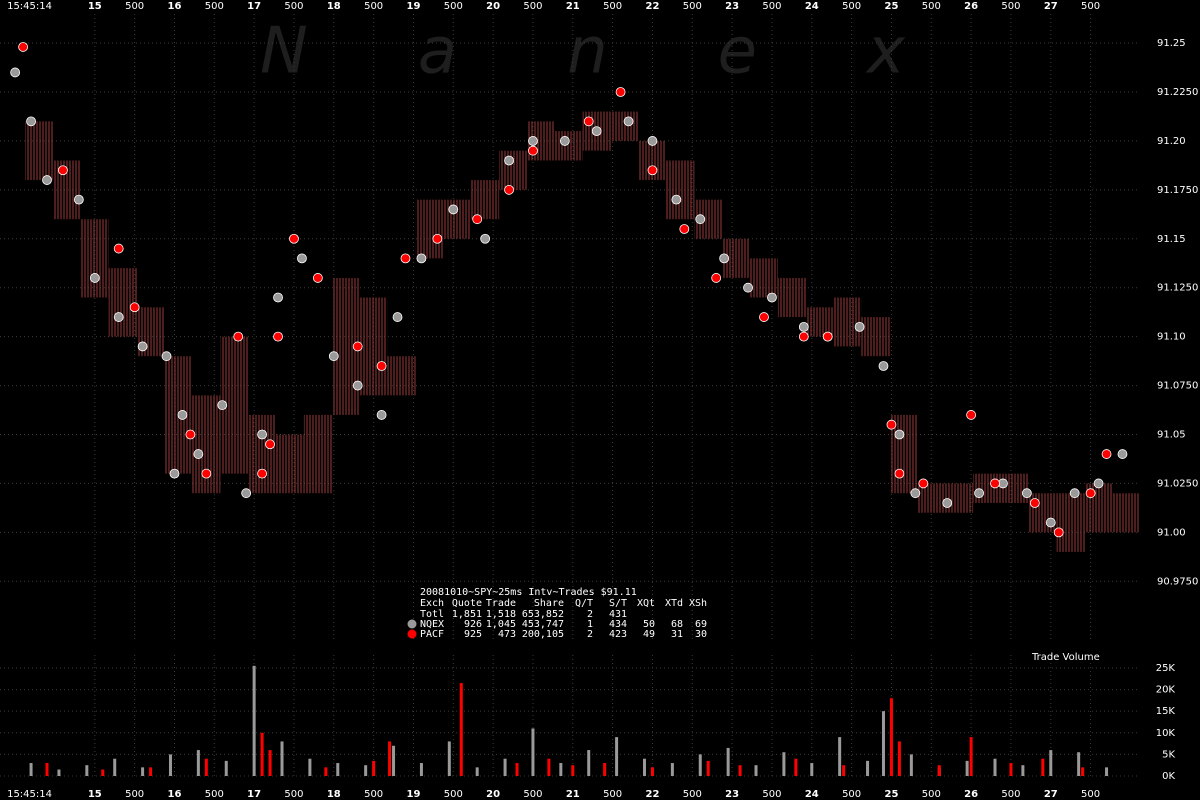  What do you see at coordinates (701, 634) in the screenshot?
I see `table-cell: 30` at bounding box center [701, 634].